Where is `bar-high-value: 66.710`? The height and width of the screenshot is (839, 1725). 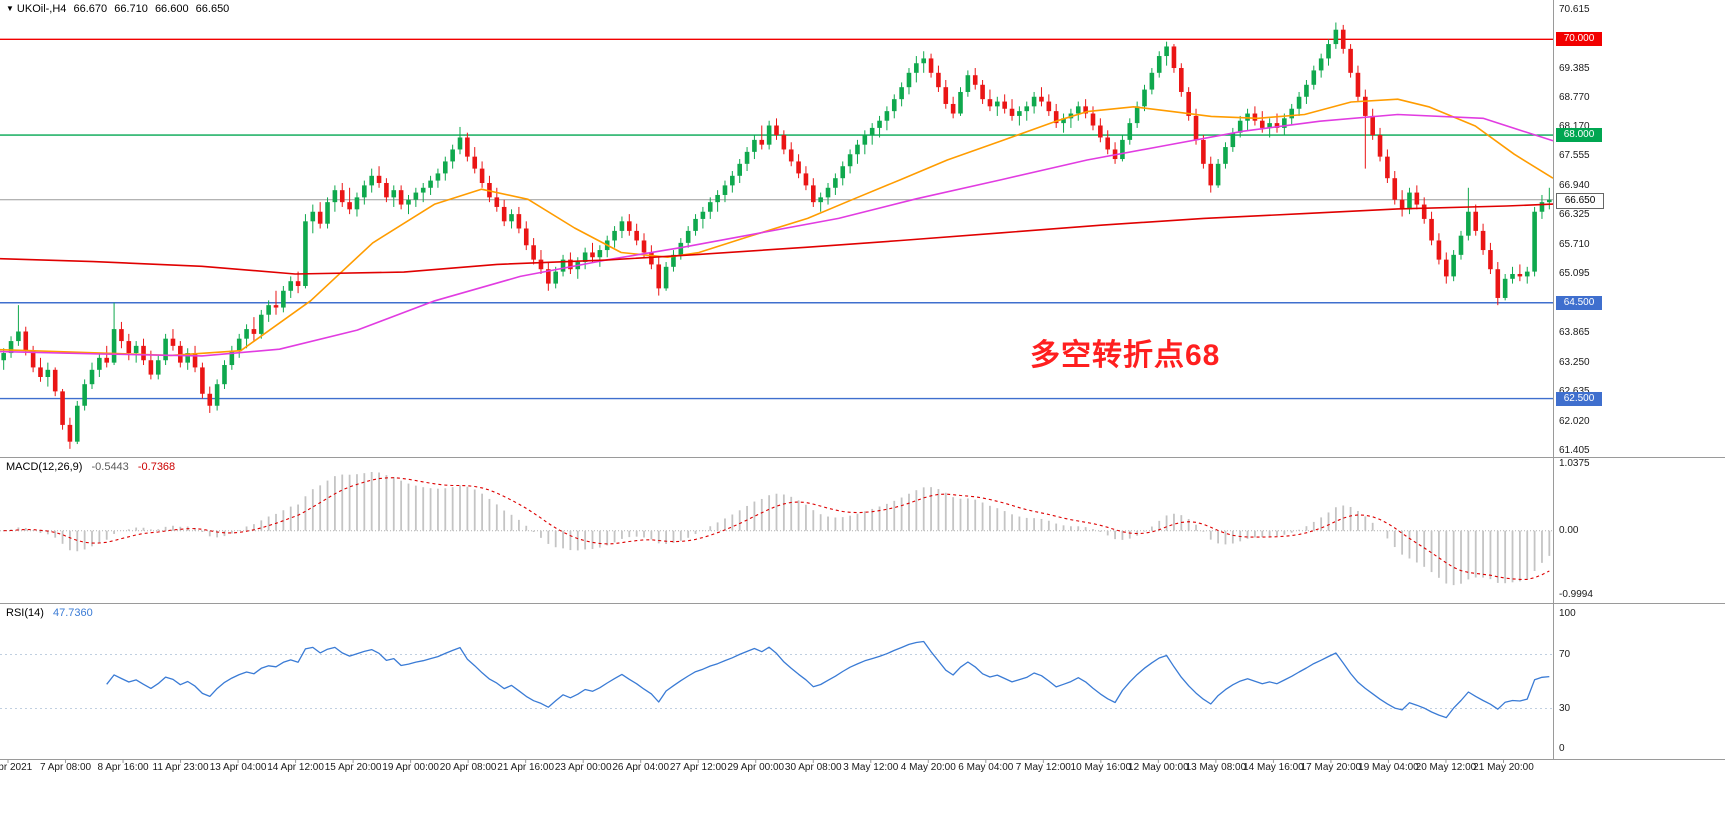
bar-high-value: 66.710 is located at coordinates (131, 9).